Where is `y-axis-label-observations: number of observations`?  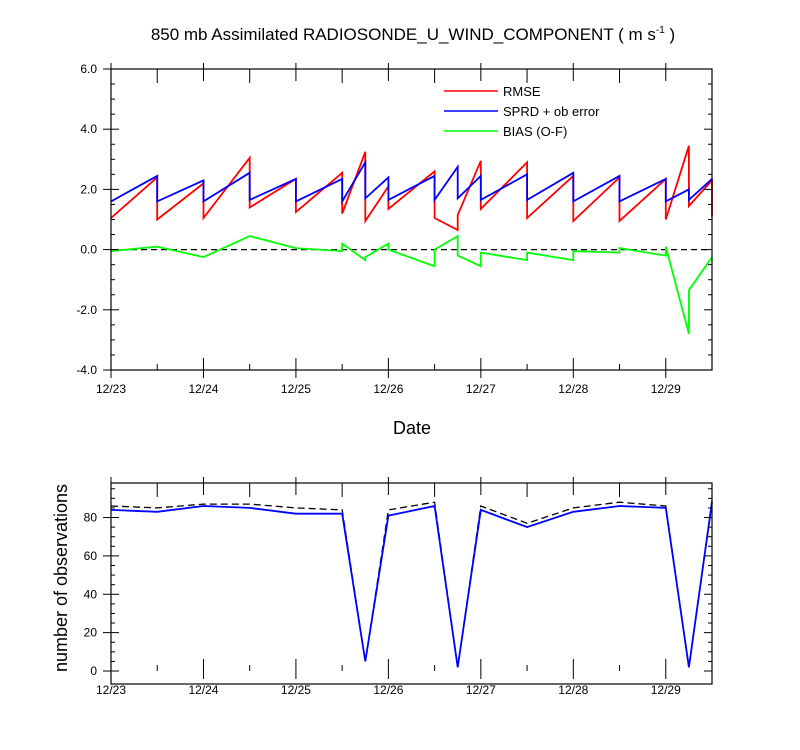 y-axis-label-observations: number of observations is located at coordinates (61, 578).